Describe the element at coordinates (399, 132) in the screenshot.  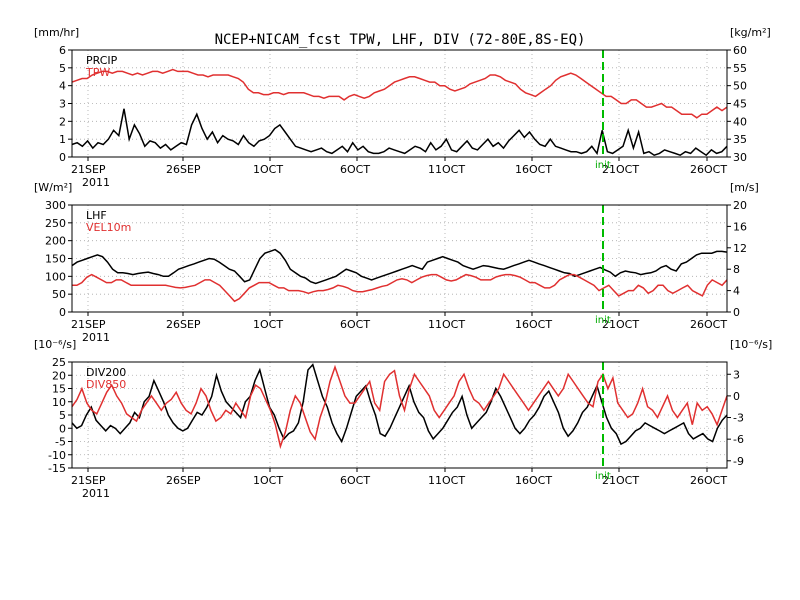
I see `series-line-prcip` at that location.